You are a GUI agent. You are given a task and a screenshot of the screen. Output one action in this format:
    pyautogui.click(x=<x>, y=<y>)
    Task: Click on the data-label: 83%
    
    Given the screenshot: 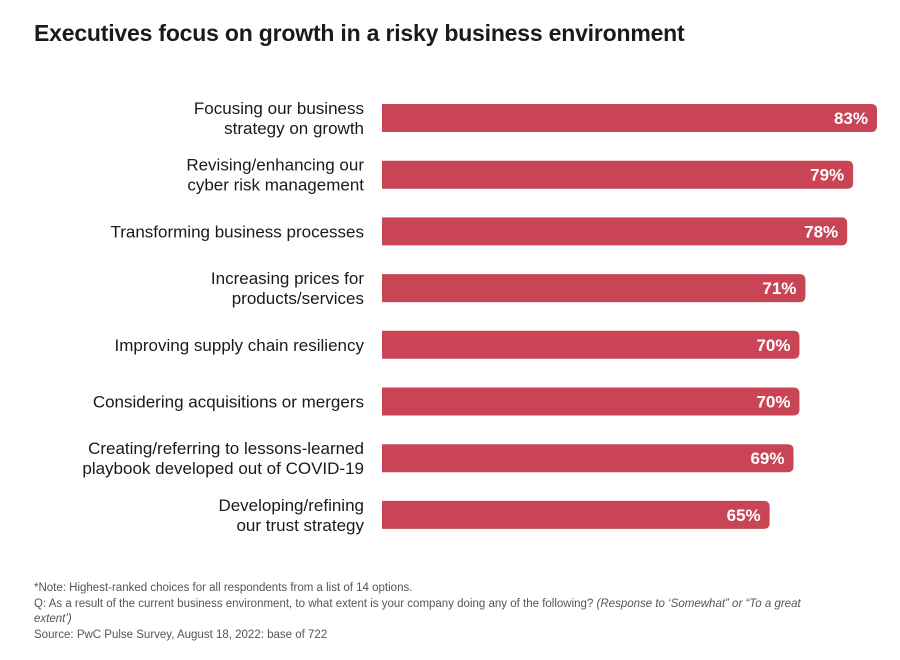 What is the action you would take?
    pyautogui.click(x=851, y=118)
    